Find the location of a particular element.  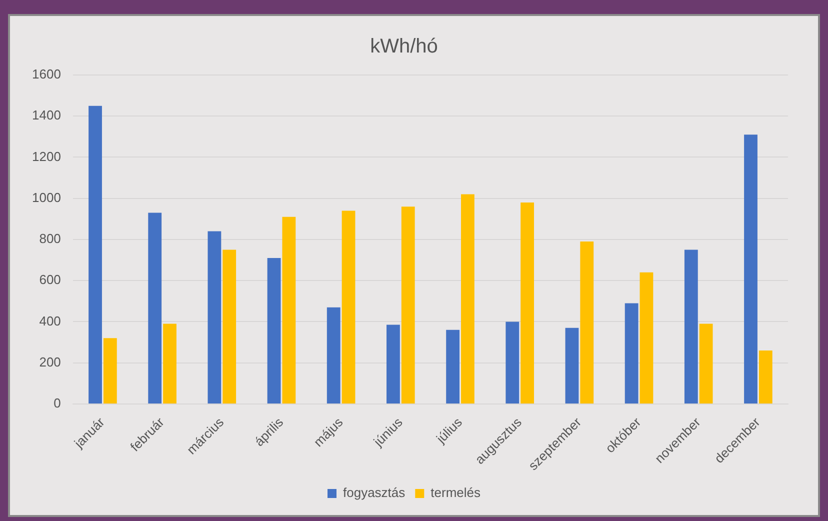

chart-title: kWh/hó is located at coordinates (404, 47).